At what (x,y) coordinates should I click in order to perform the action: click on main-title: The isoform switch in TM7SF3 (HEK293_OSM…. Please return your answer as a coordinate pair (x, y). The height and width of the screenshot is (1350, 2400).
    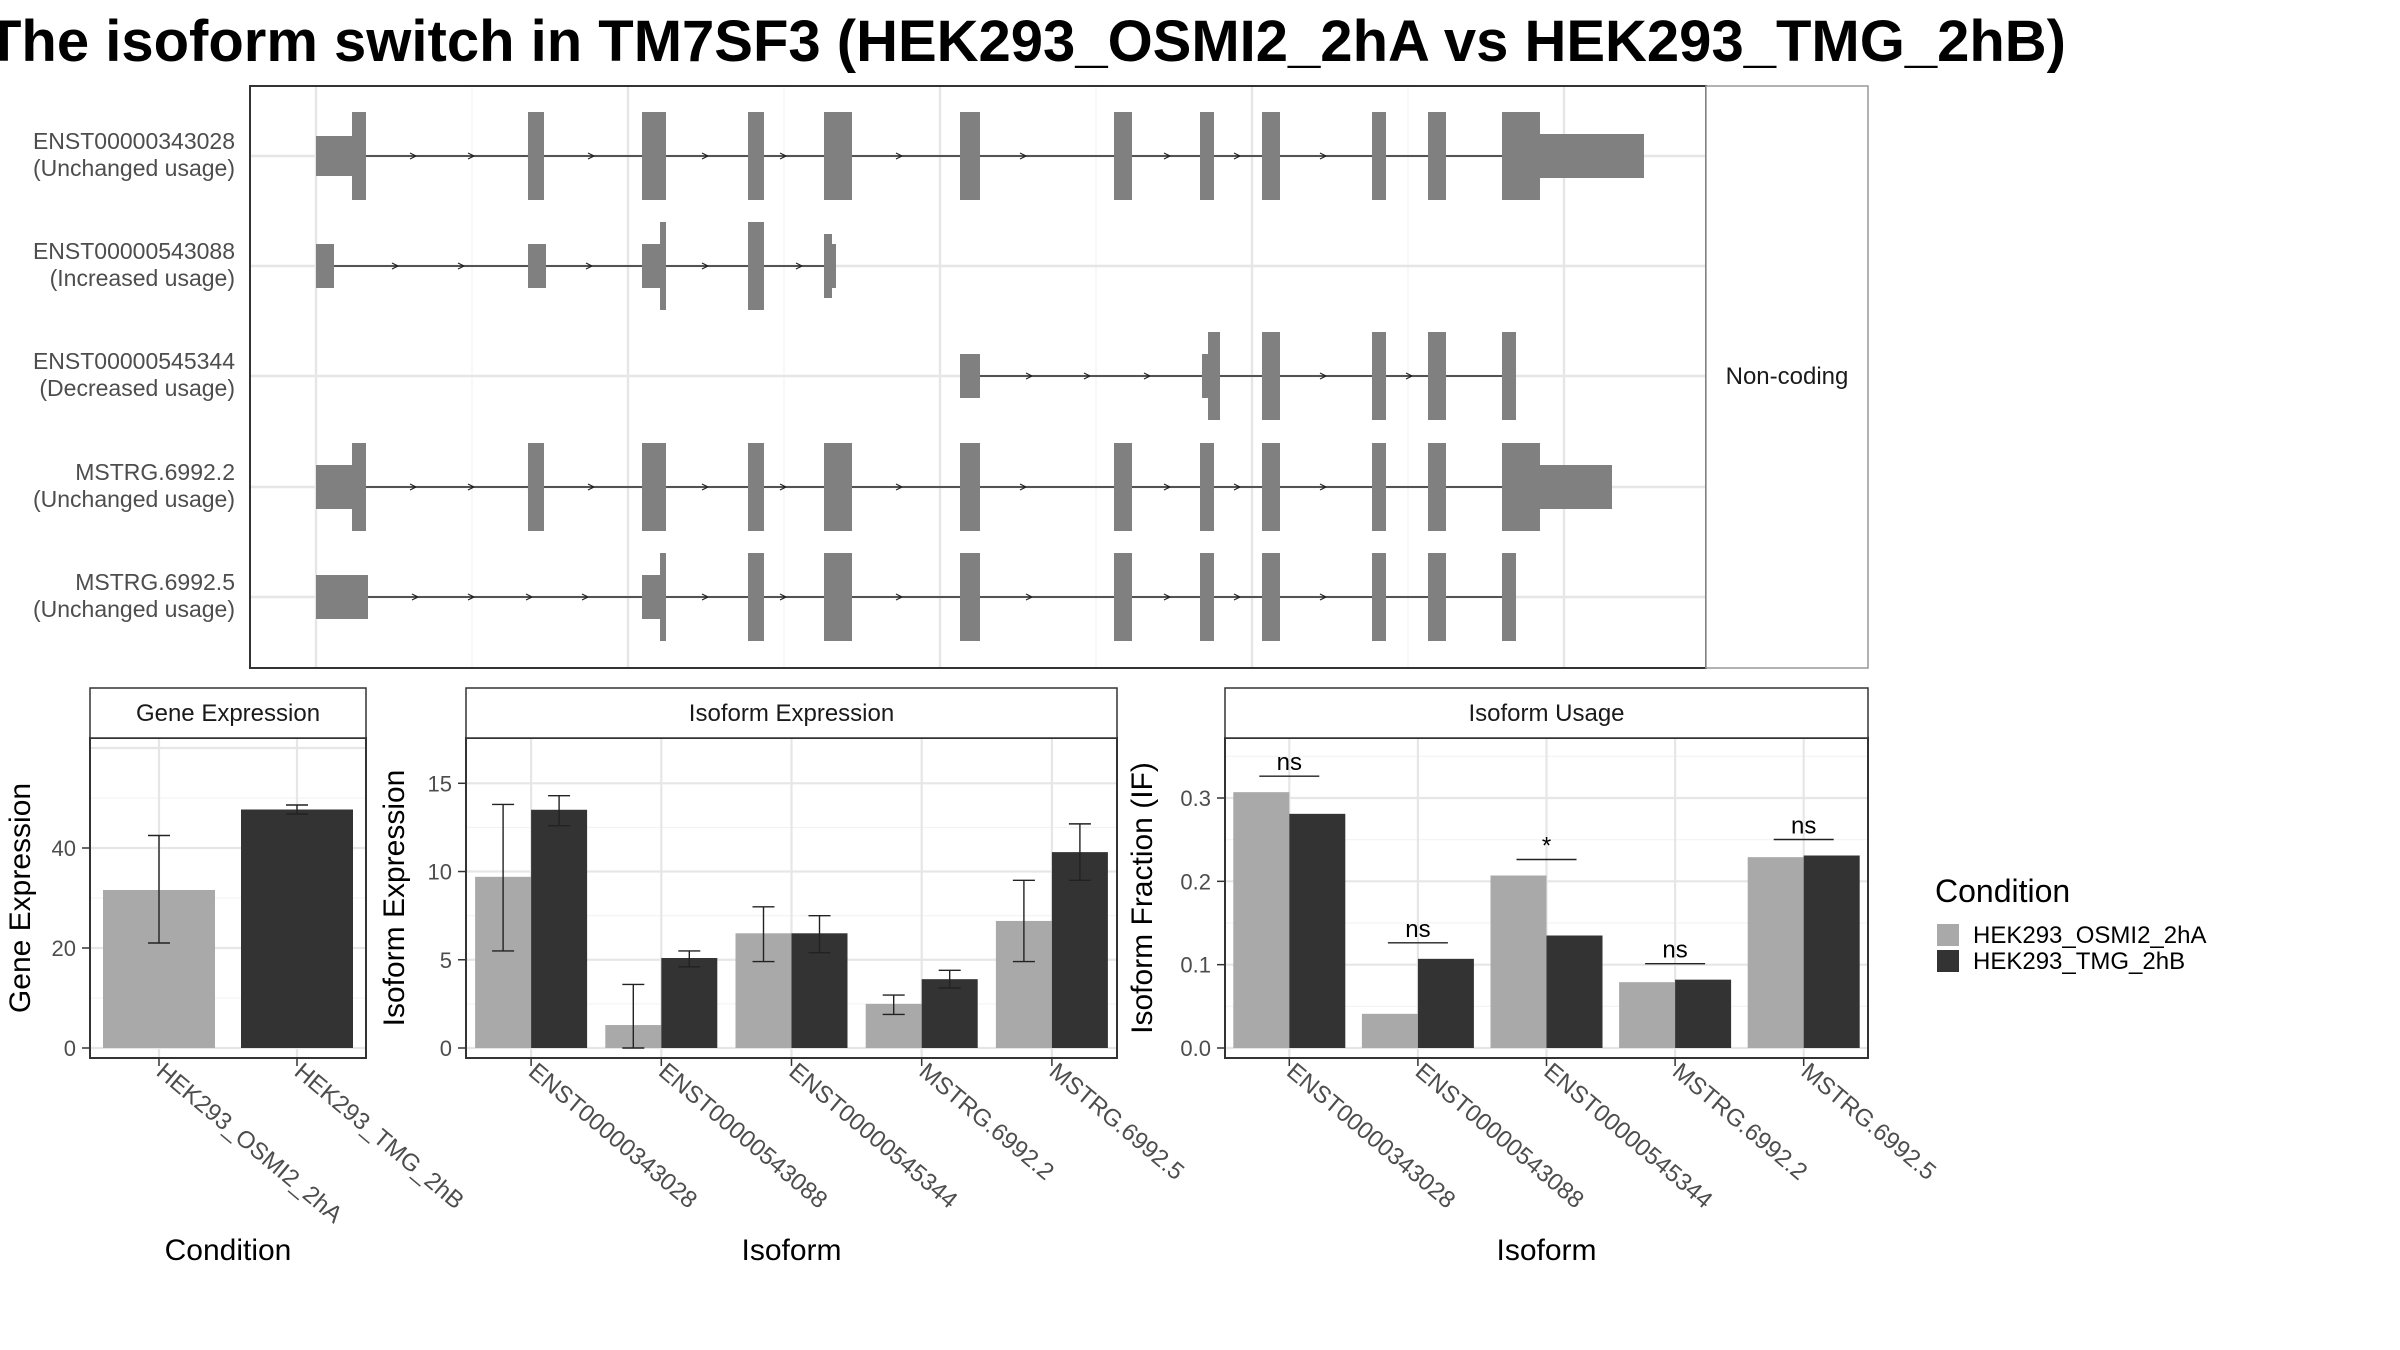
    Looking at the image, I should click on (1033, 41).